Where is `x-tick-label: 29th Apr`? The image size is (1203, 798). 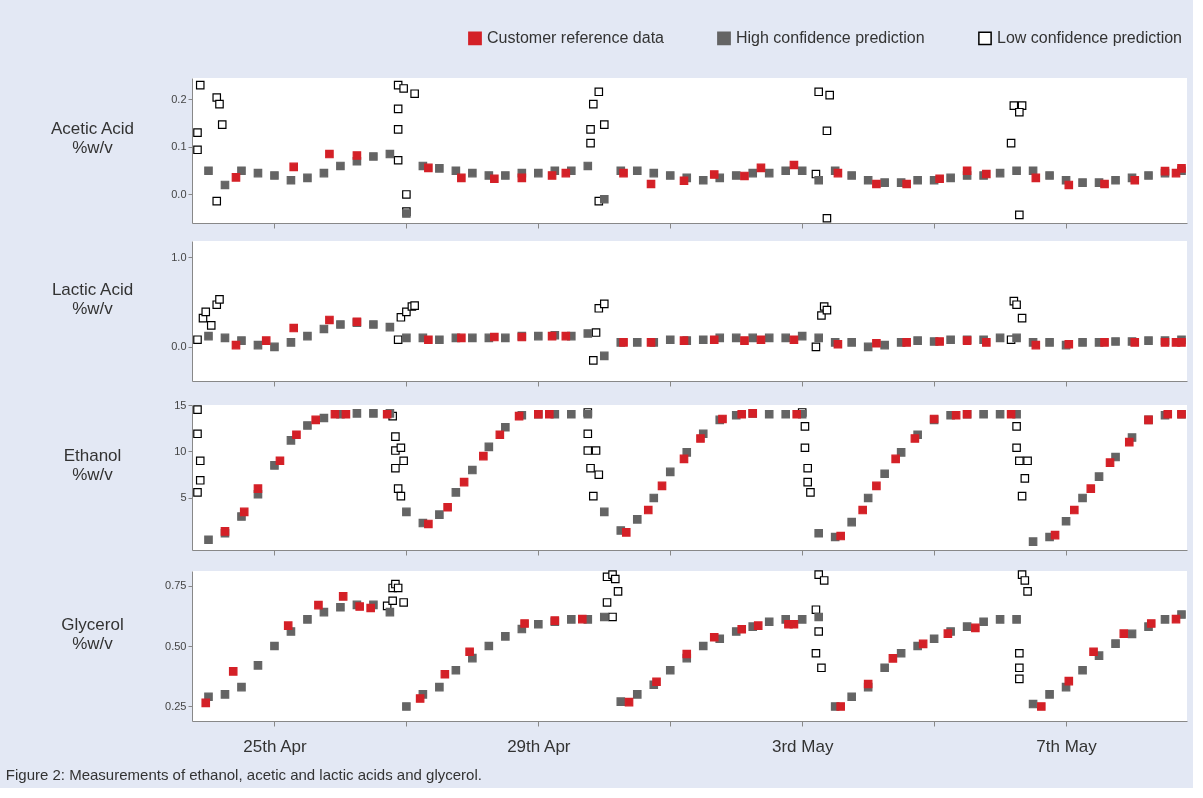
x-tick-label: 29th Apr is located at coordinates (539, 746).